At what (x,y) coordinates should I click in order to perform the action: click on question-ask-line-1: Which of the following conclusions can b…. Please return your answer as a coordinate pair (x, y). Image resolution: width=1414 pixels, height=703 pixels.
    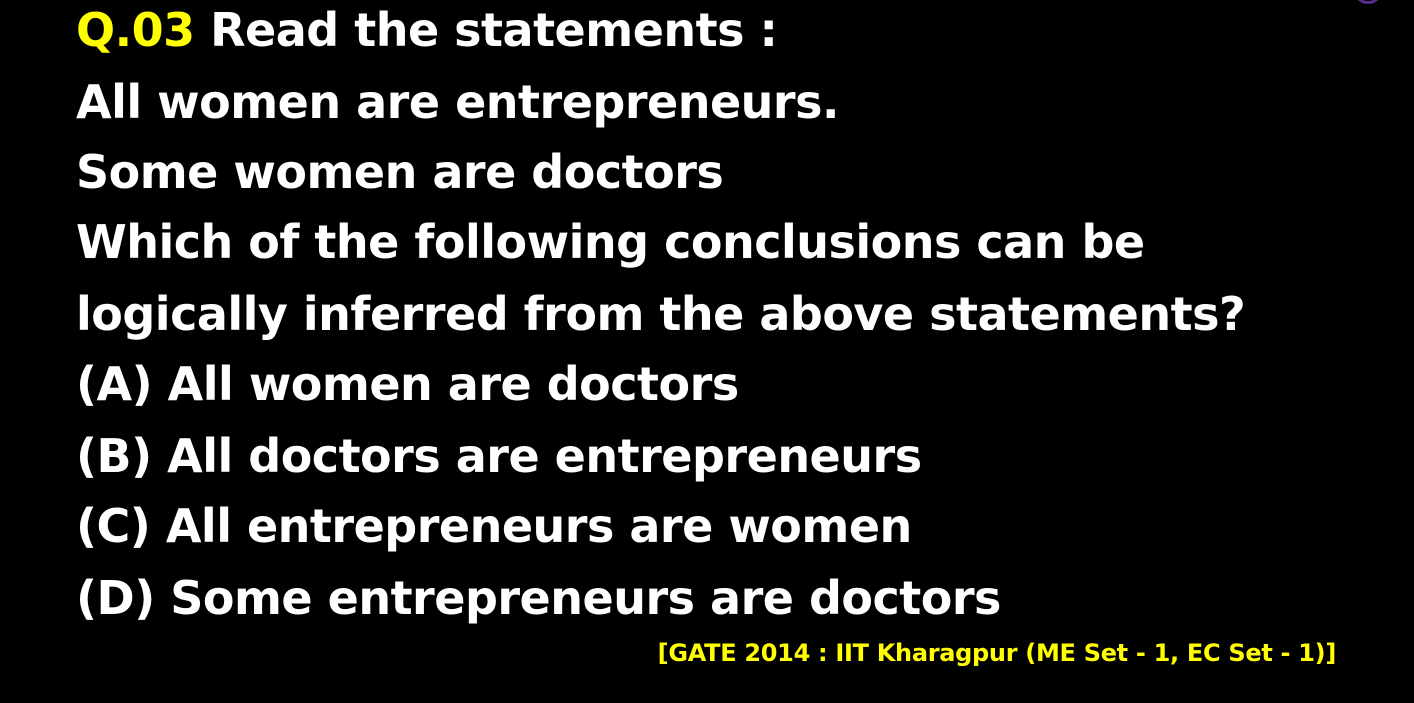
    Looking at the image, I should click on (610, 242).